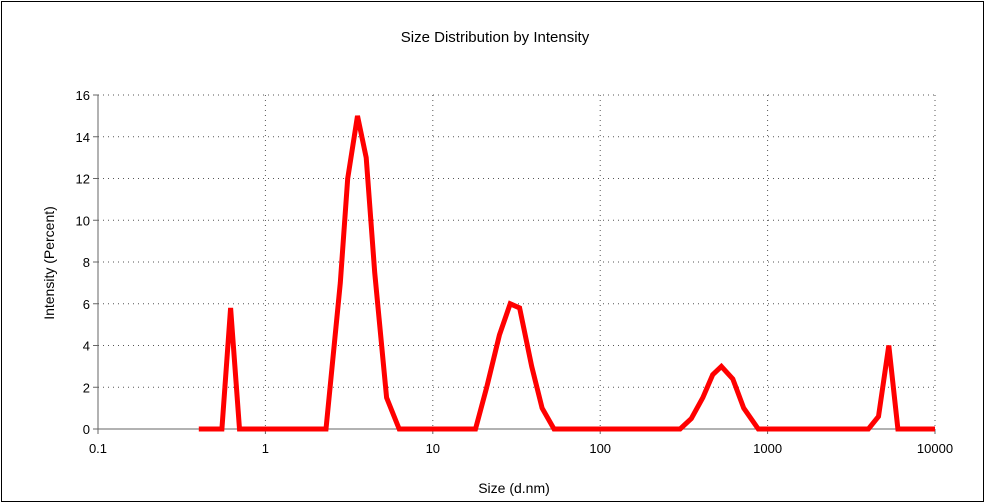 The image size is (987, 504). I want to click on x-tick-label: 1, so click(265, 448).